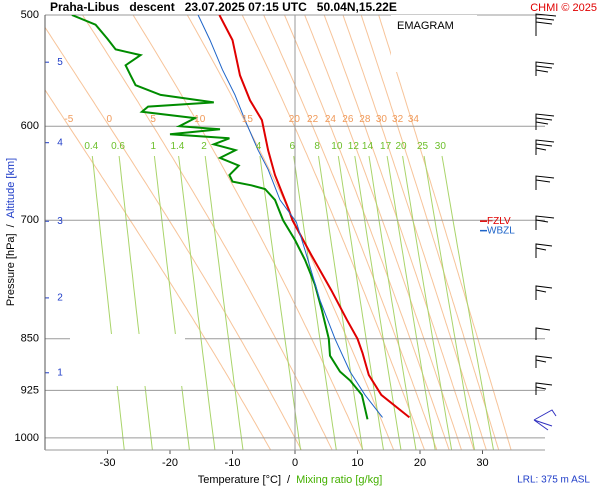 This screenshot has height=500, width=600. Describe the element at coordinates (420, 463) in the screenshot. I see `x-tick-label: 20` at that location.